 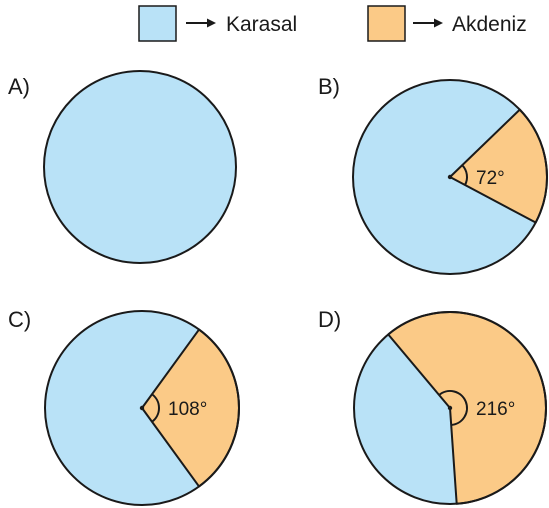 I want to click on legend-item-akdeniz: Akdeniz, so click(x=447, y=23).